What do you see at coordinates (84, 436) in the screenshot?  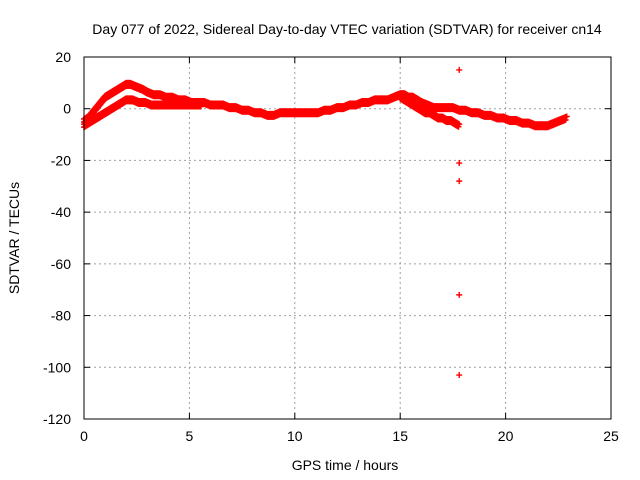 I see `x-tick-label: 0` at bounding box center [84, 436].